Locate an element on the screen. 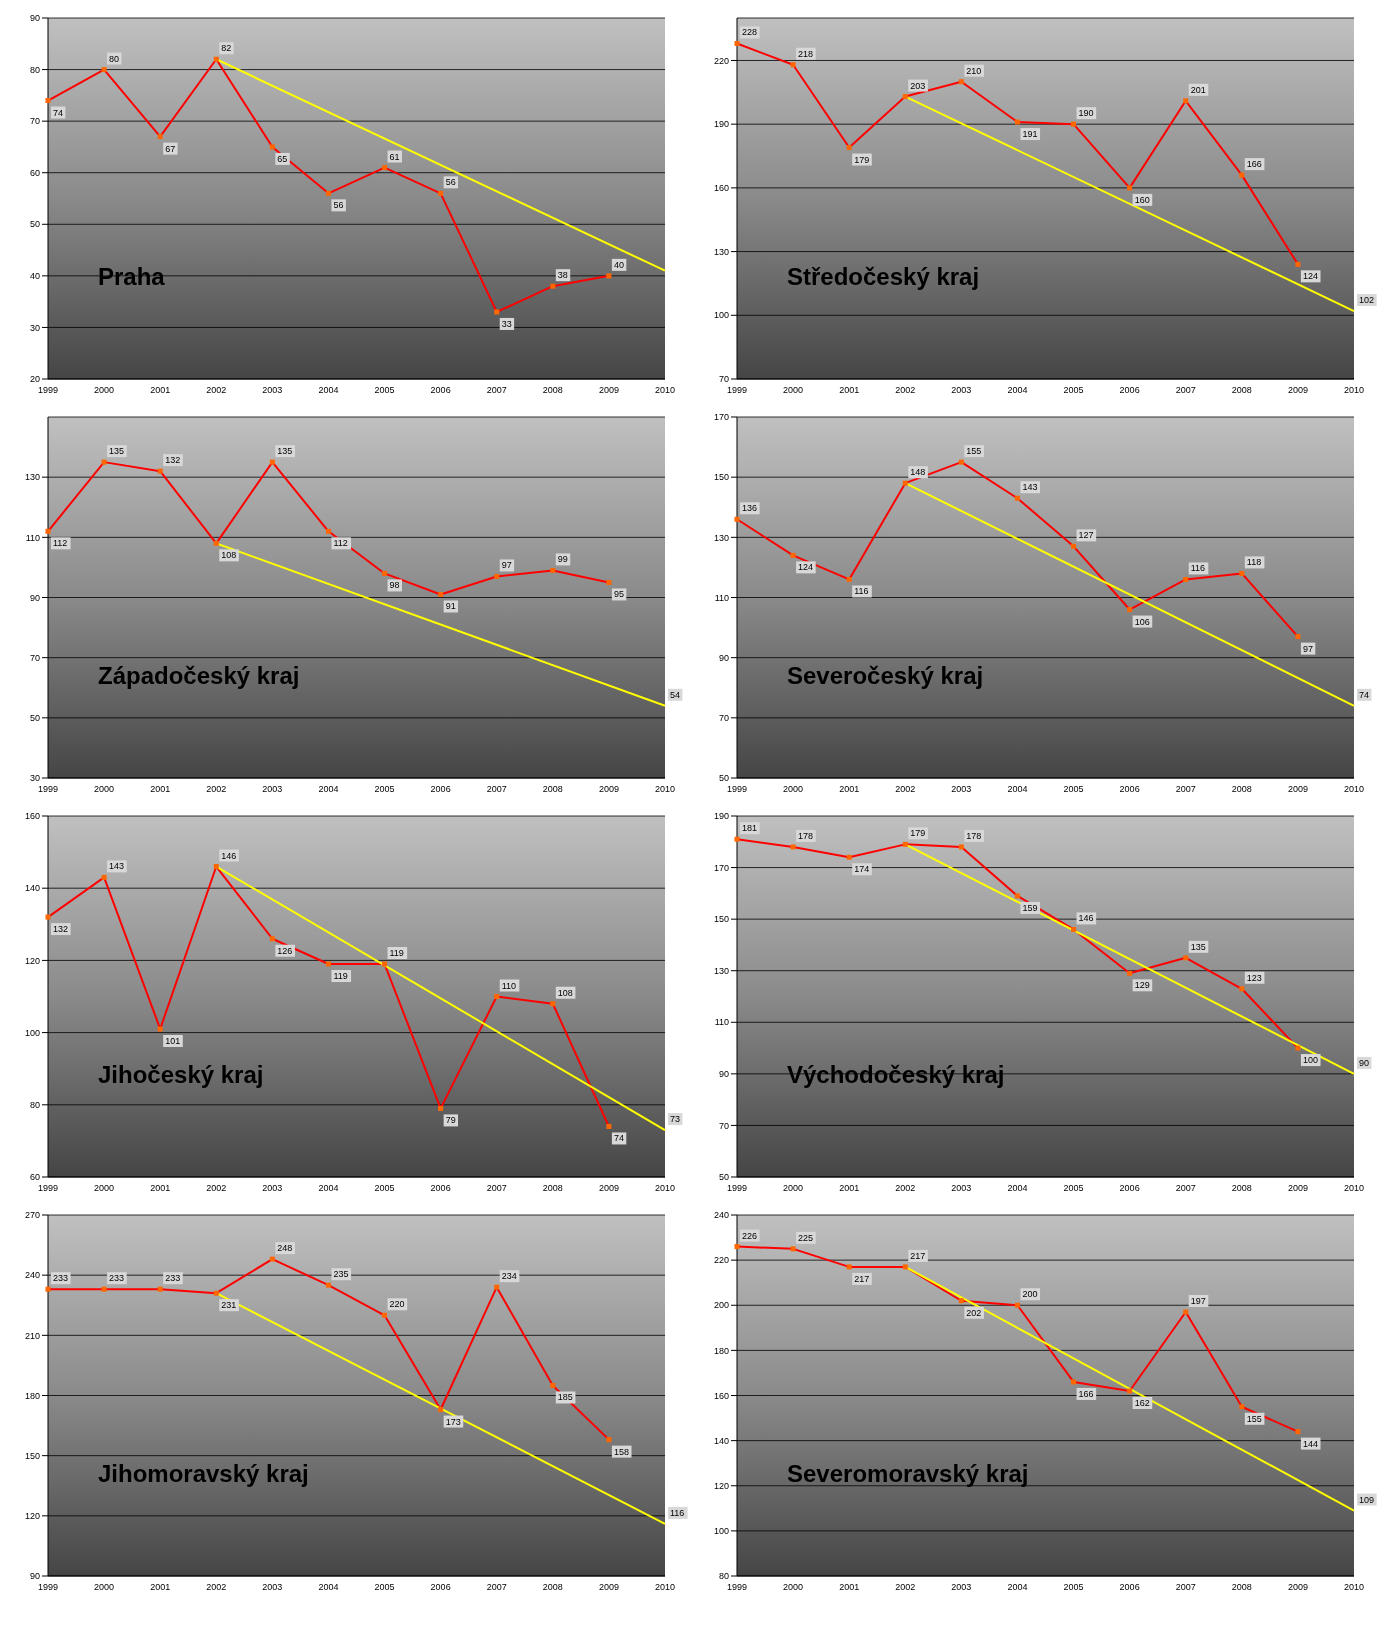  data-label: 100 is located at coordinates (1310, 1060).